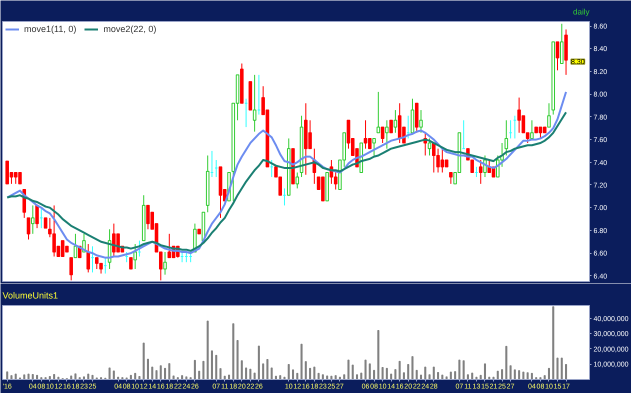 Image resolution: width=631 pixels, height=393 pixels. What do you see at coordinates (30, 295) in the screenshot?
I see `chart-title: VolumeUnits1` at bounding box center [30, 295].